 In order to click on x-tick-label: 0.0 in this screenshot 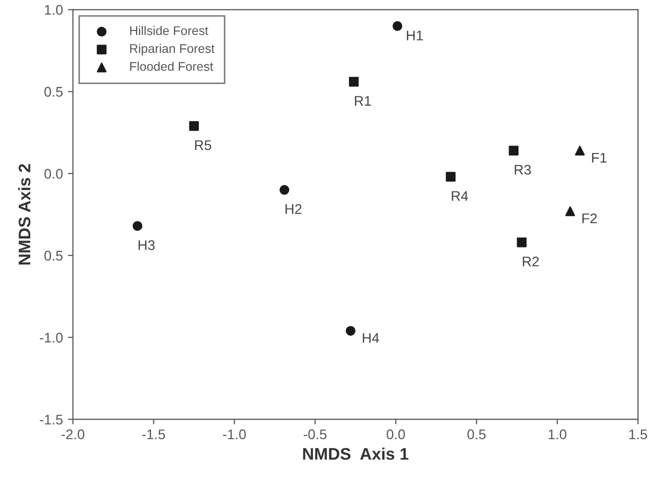, I will do `click(395, 434)`.